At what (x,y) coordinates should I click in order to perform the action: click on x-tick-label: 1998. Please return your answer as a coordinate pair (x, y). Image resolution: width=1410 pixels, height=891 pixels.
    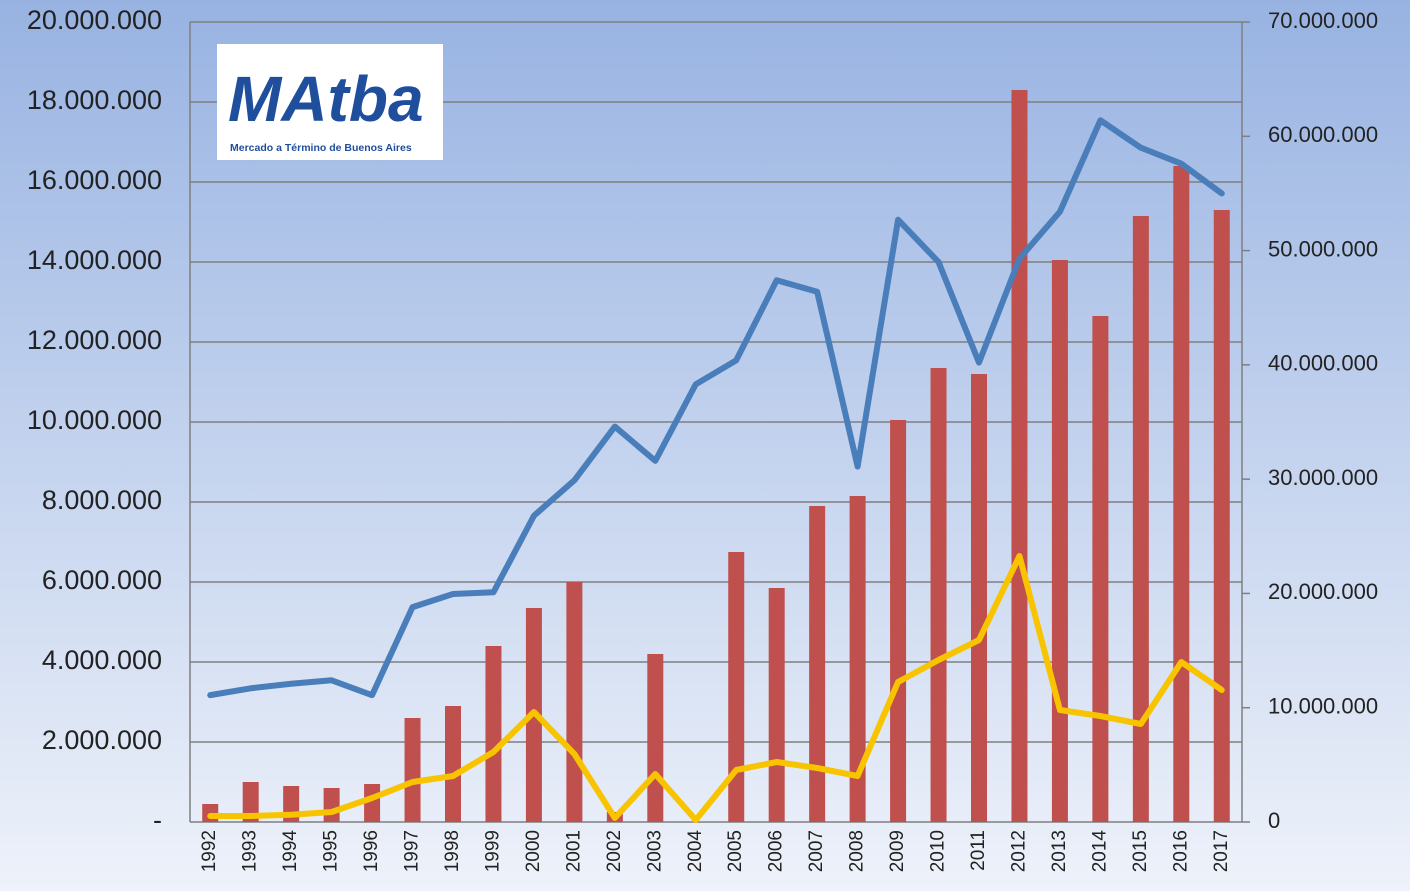
    Looking at the image, I should click on (452, 851).